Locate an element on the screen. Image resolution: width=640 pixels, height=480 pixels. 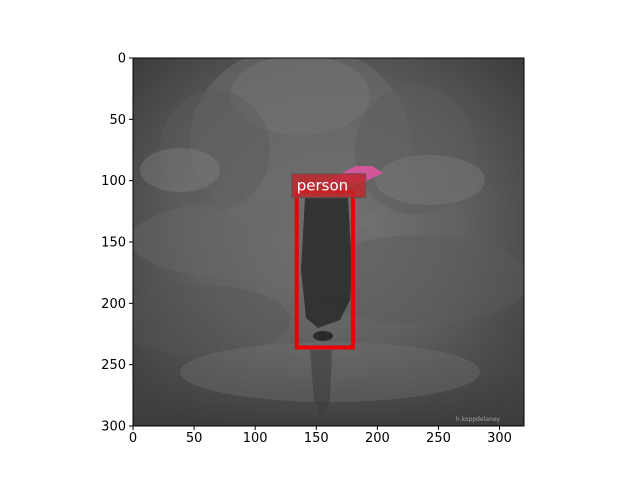
x-tick-label: 250 is located at coordinates (438, 438).